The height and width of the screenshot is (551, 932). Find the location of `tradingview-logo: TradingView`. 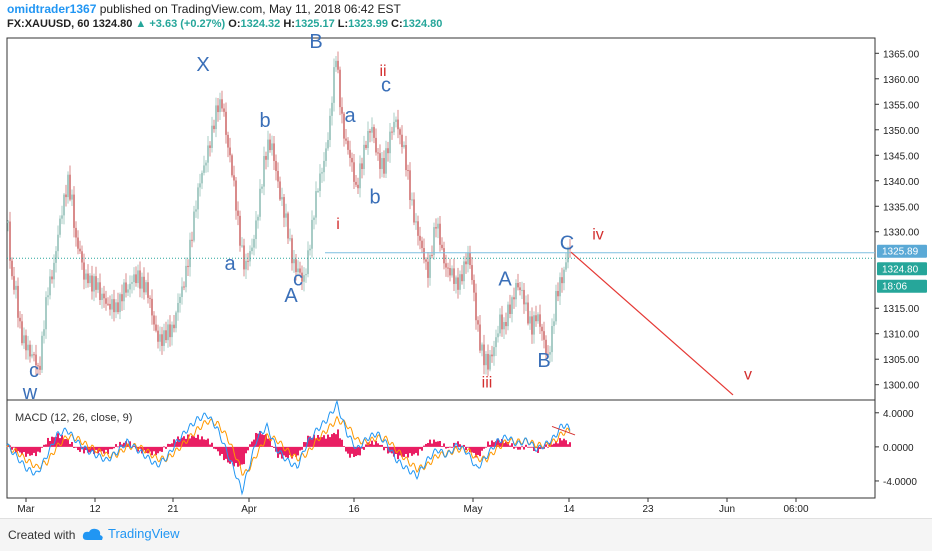

tradingview-logo: TradingView is located at coordinates (131, 534).